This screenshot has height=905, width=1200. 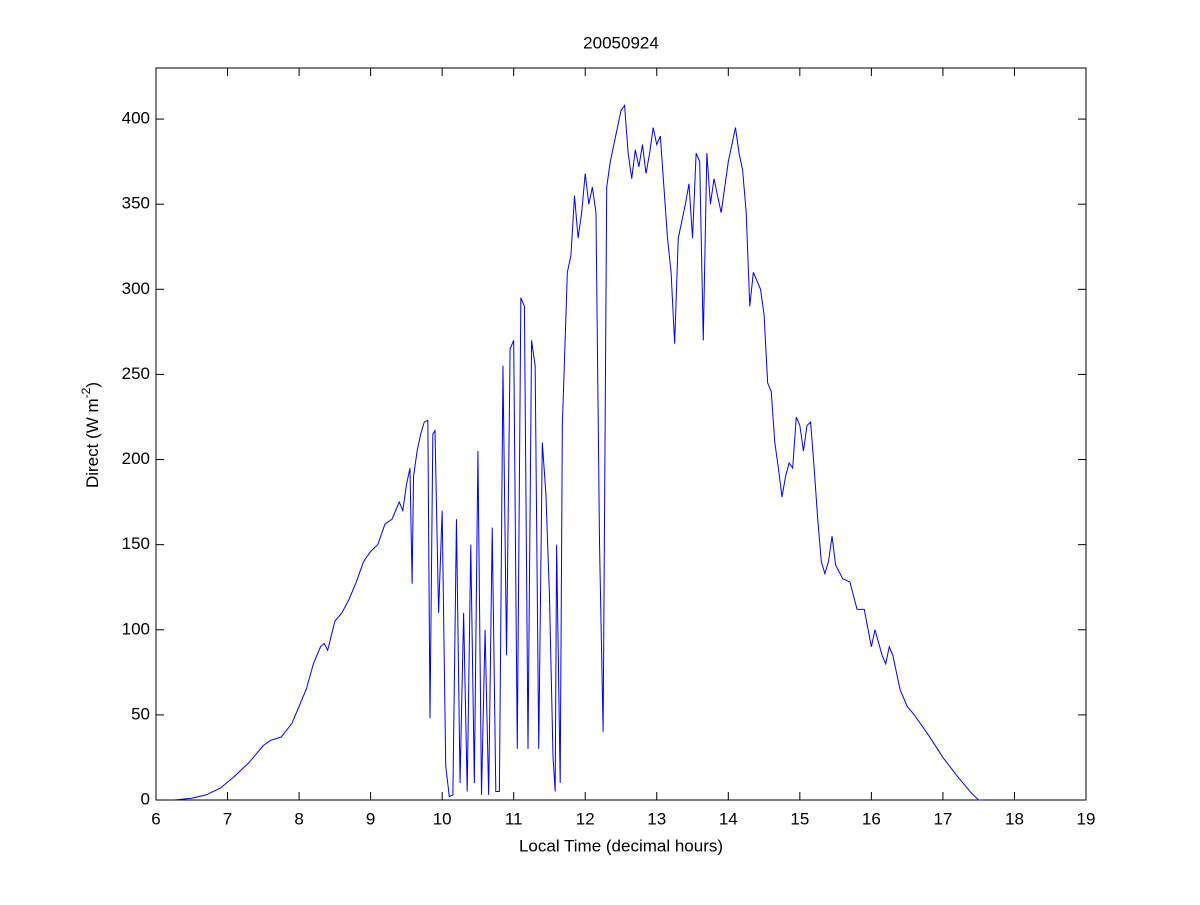 What do you see at coordinates (514, 818) in the screenshot?
I see `x-tick-label: 11` at bounding box center [514, 818].